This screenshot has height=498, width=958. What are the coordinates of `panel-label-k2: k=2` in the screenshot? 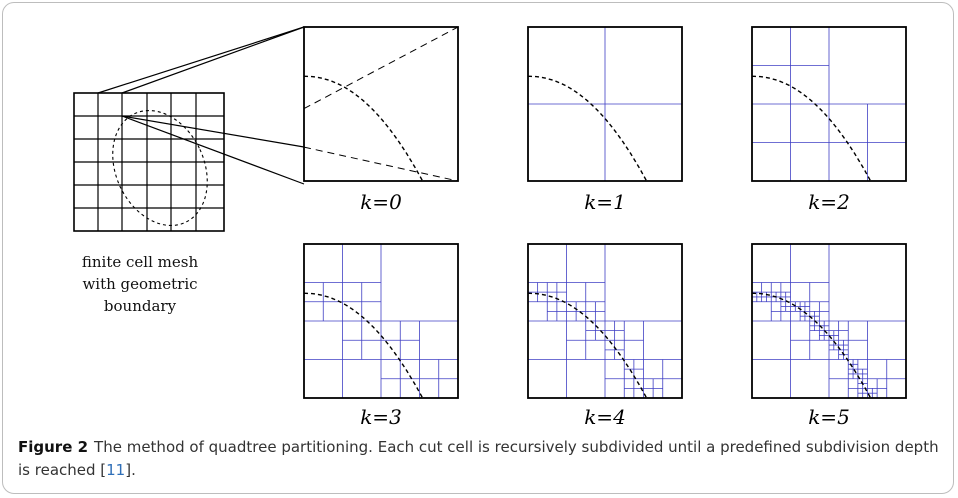 It's located at (829, 202).